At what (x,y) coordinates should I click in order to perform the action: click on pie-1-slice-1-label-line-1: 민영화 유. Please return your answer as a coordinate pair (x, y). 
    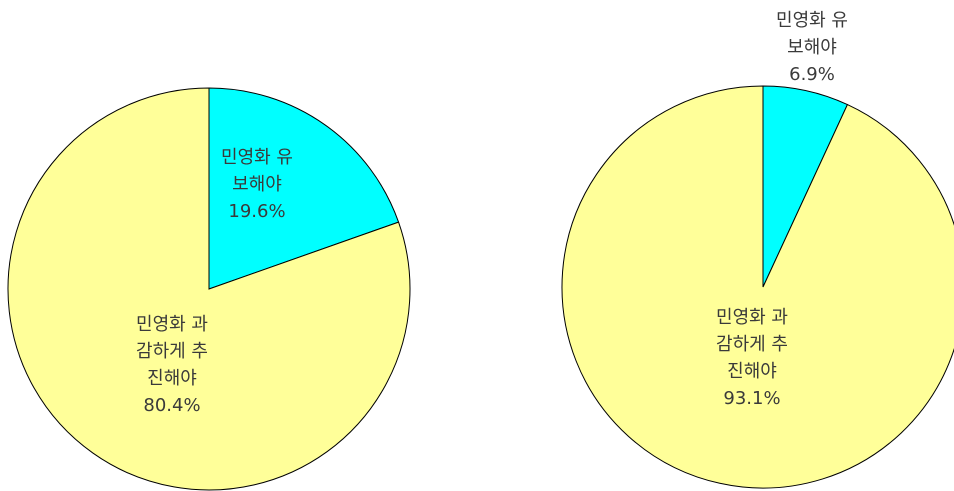
    Looking at the image, I should click on (257, 157).